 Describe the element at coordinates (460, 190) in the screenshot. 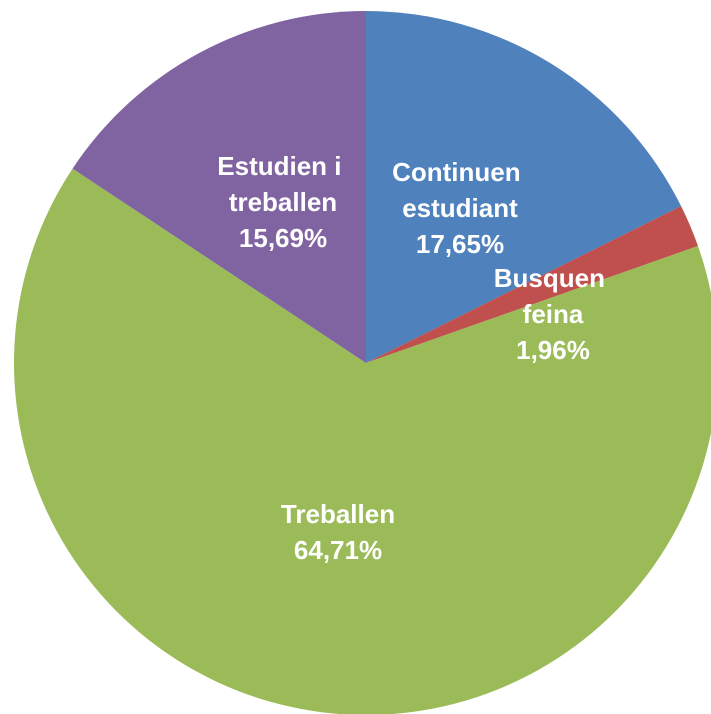

I see `slice-category-label: Continuen estudiant` at that location.